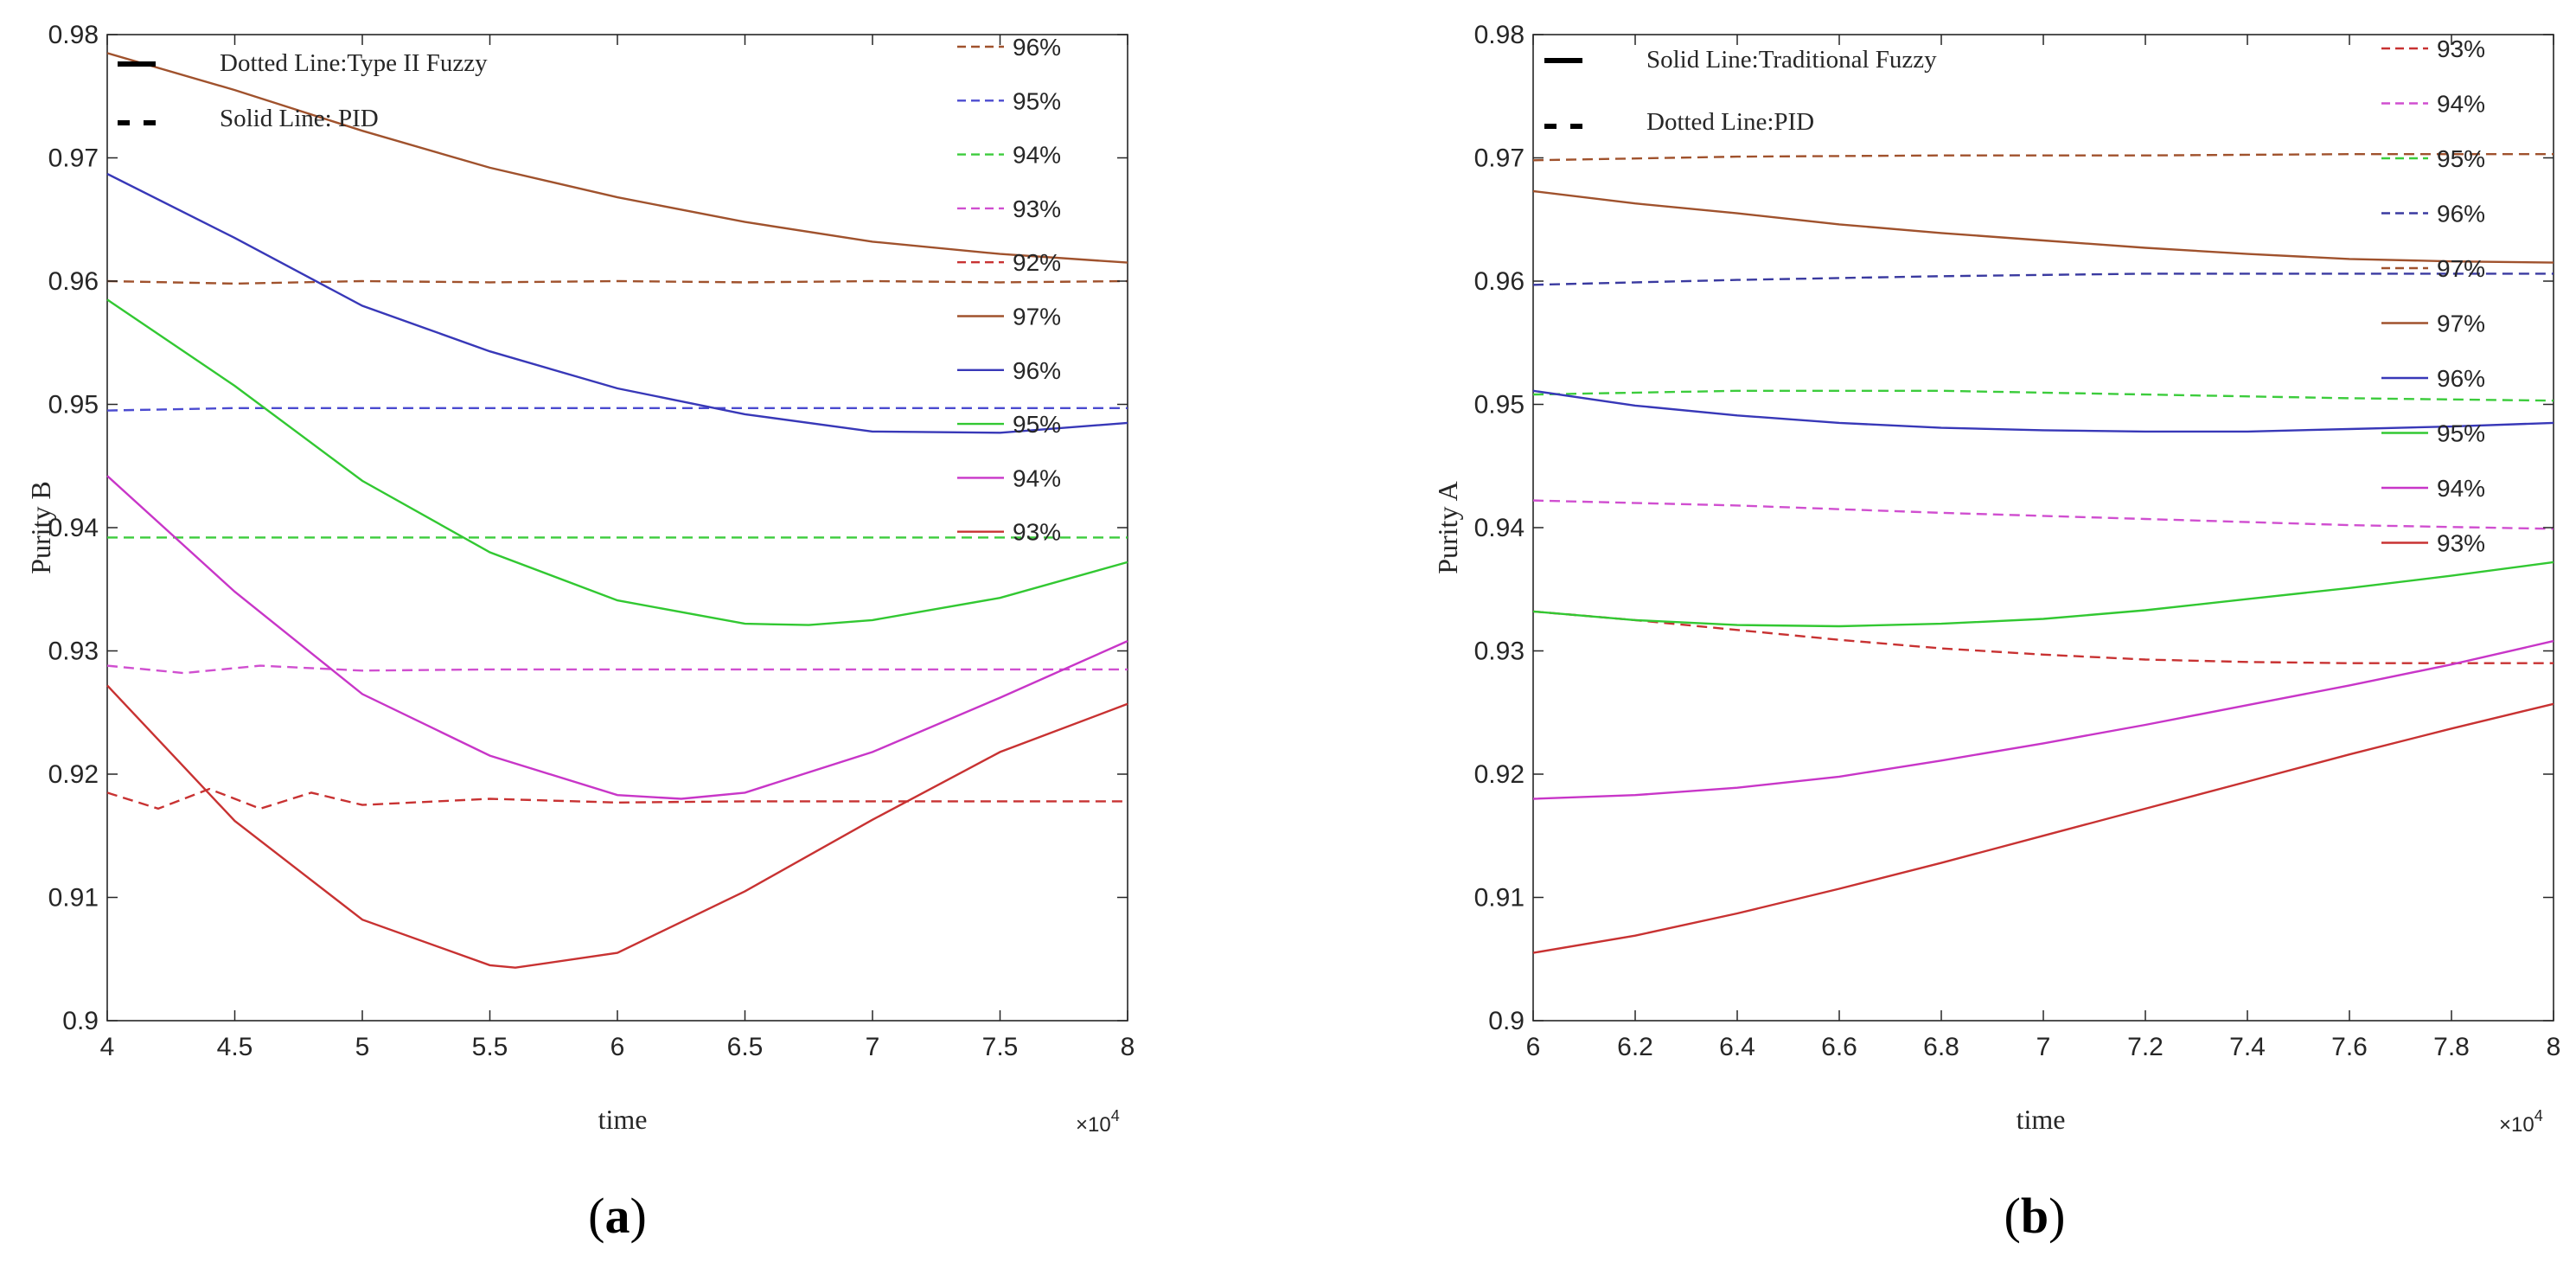  What do you see at coordinates (107, 1047) in the screenshot?
I see `x-tick-label: 4` at bounding box center [107, 1047].